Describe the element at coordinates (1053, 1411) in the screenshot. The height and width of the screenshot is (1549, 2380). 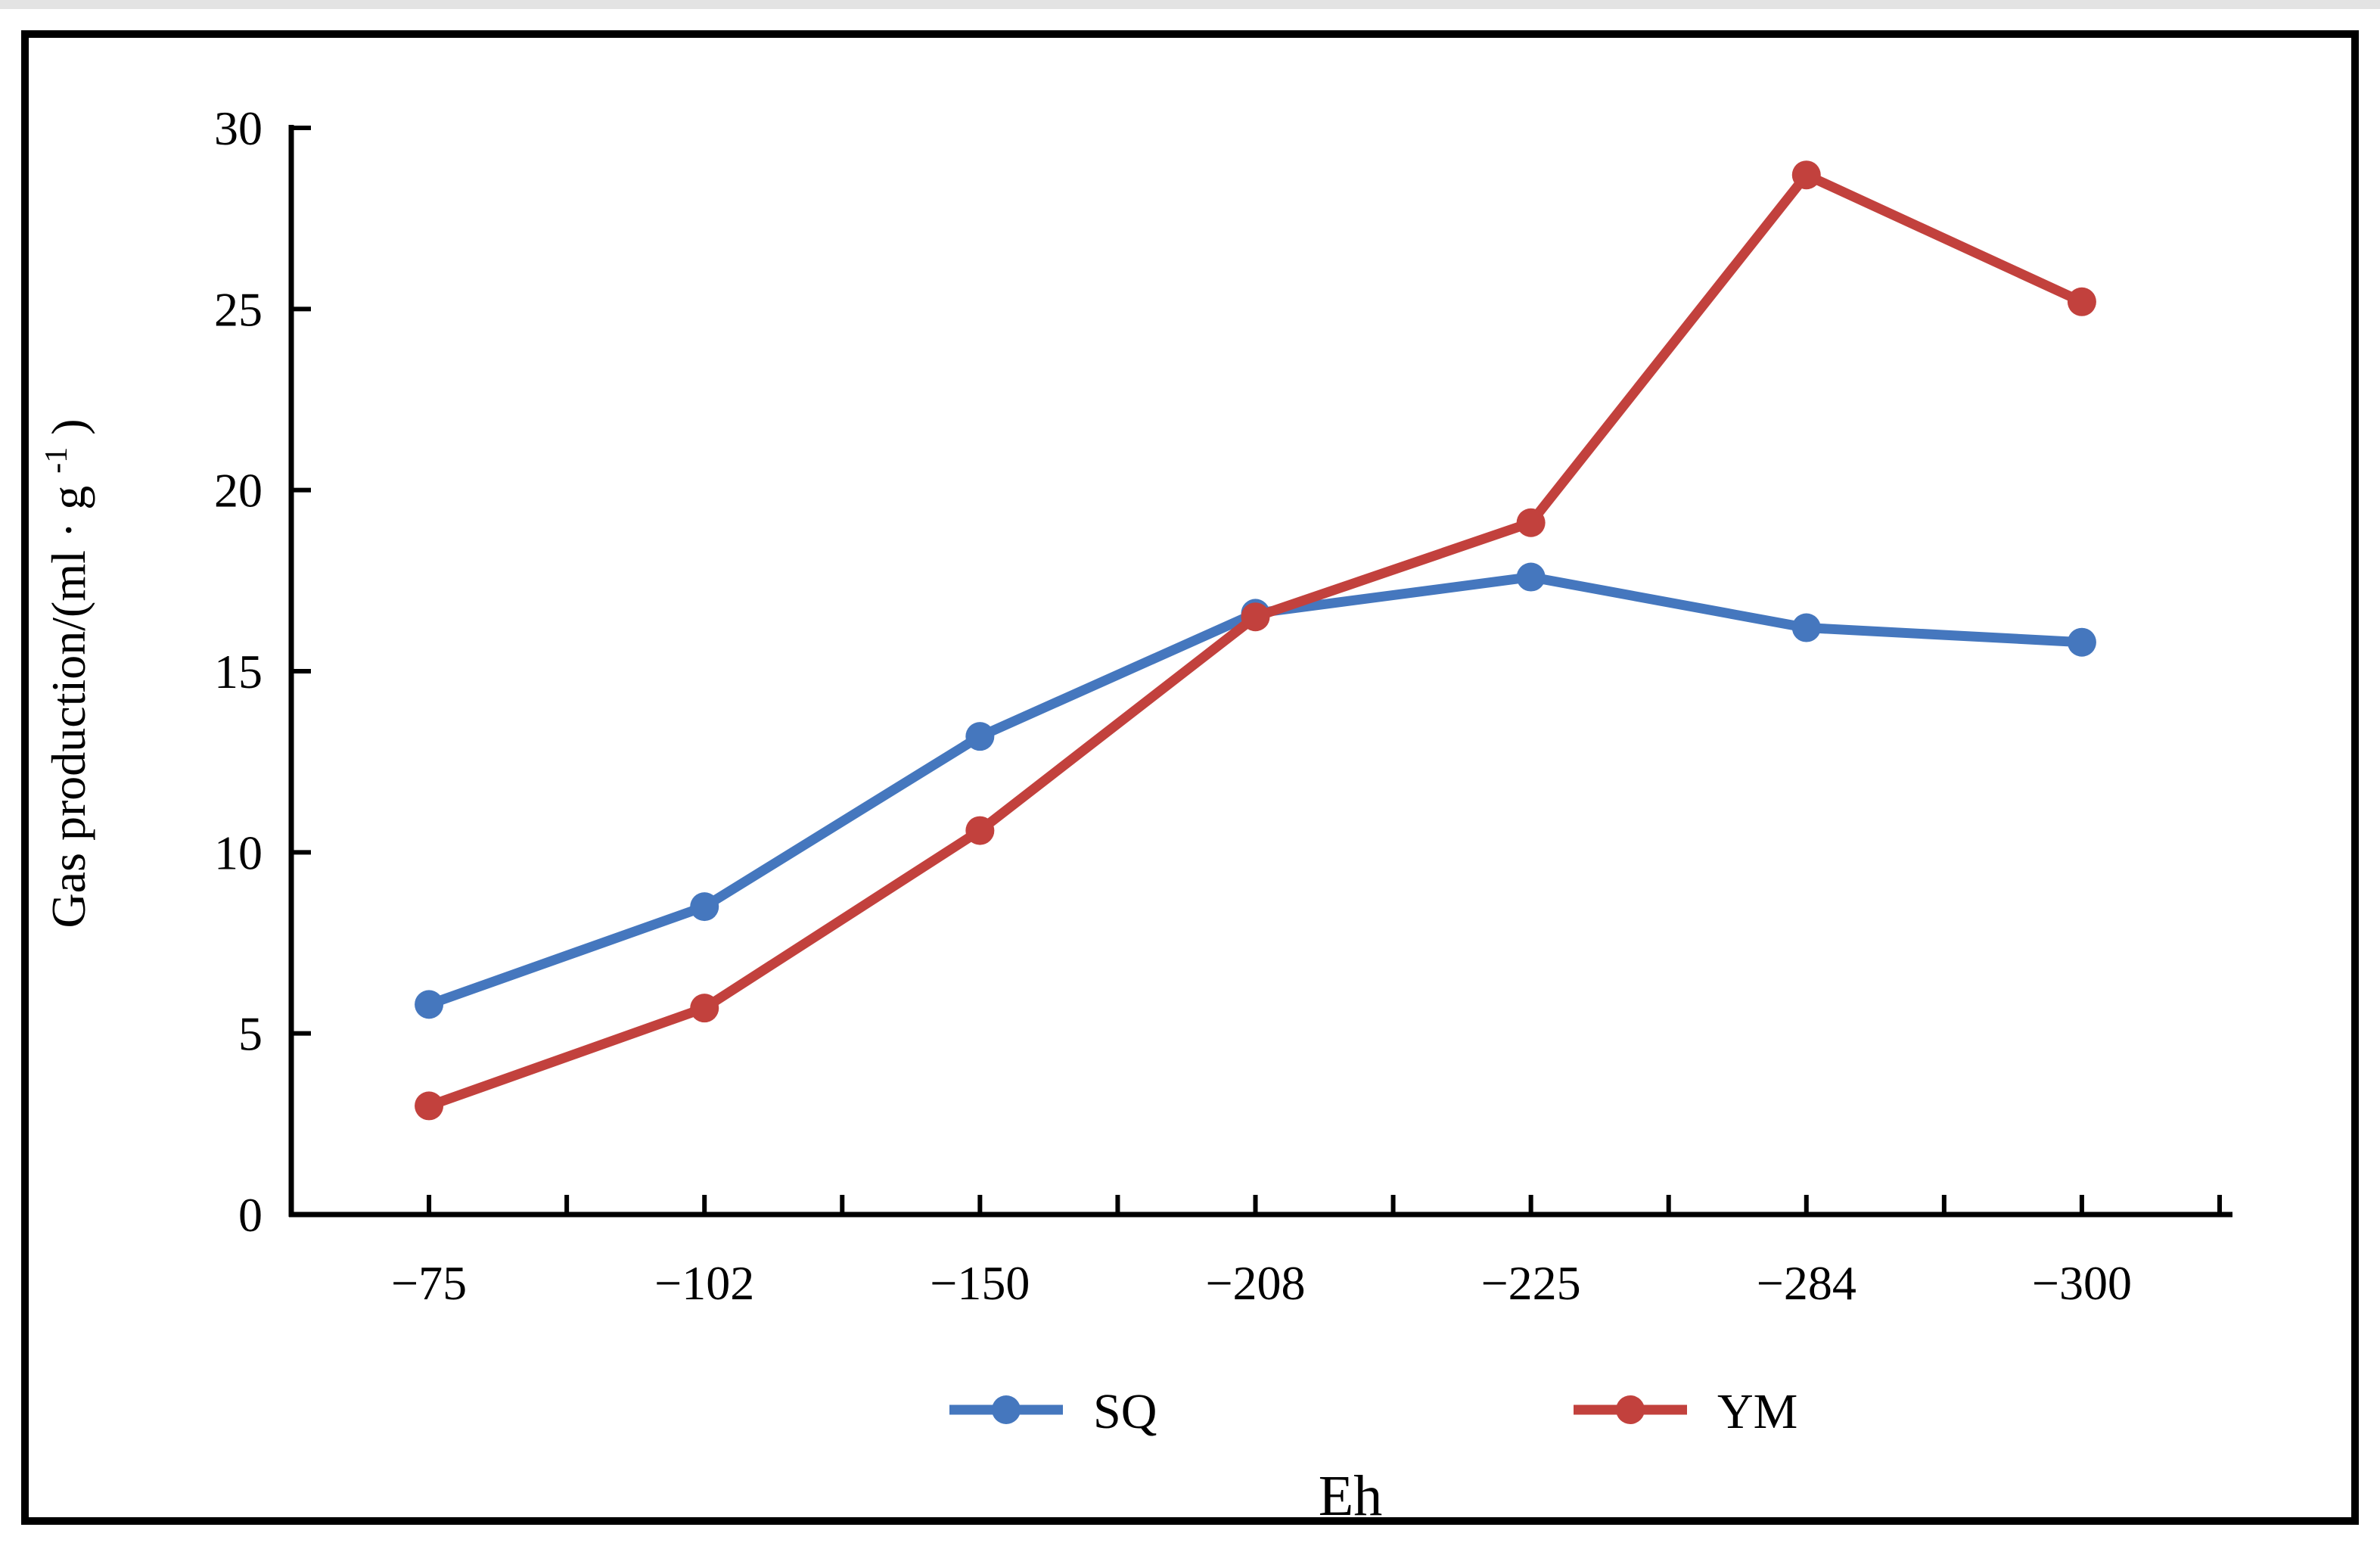
I see `legend-item-sq: SQ` at that location.